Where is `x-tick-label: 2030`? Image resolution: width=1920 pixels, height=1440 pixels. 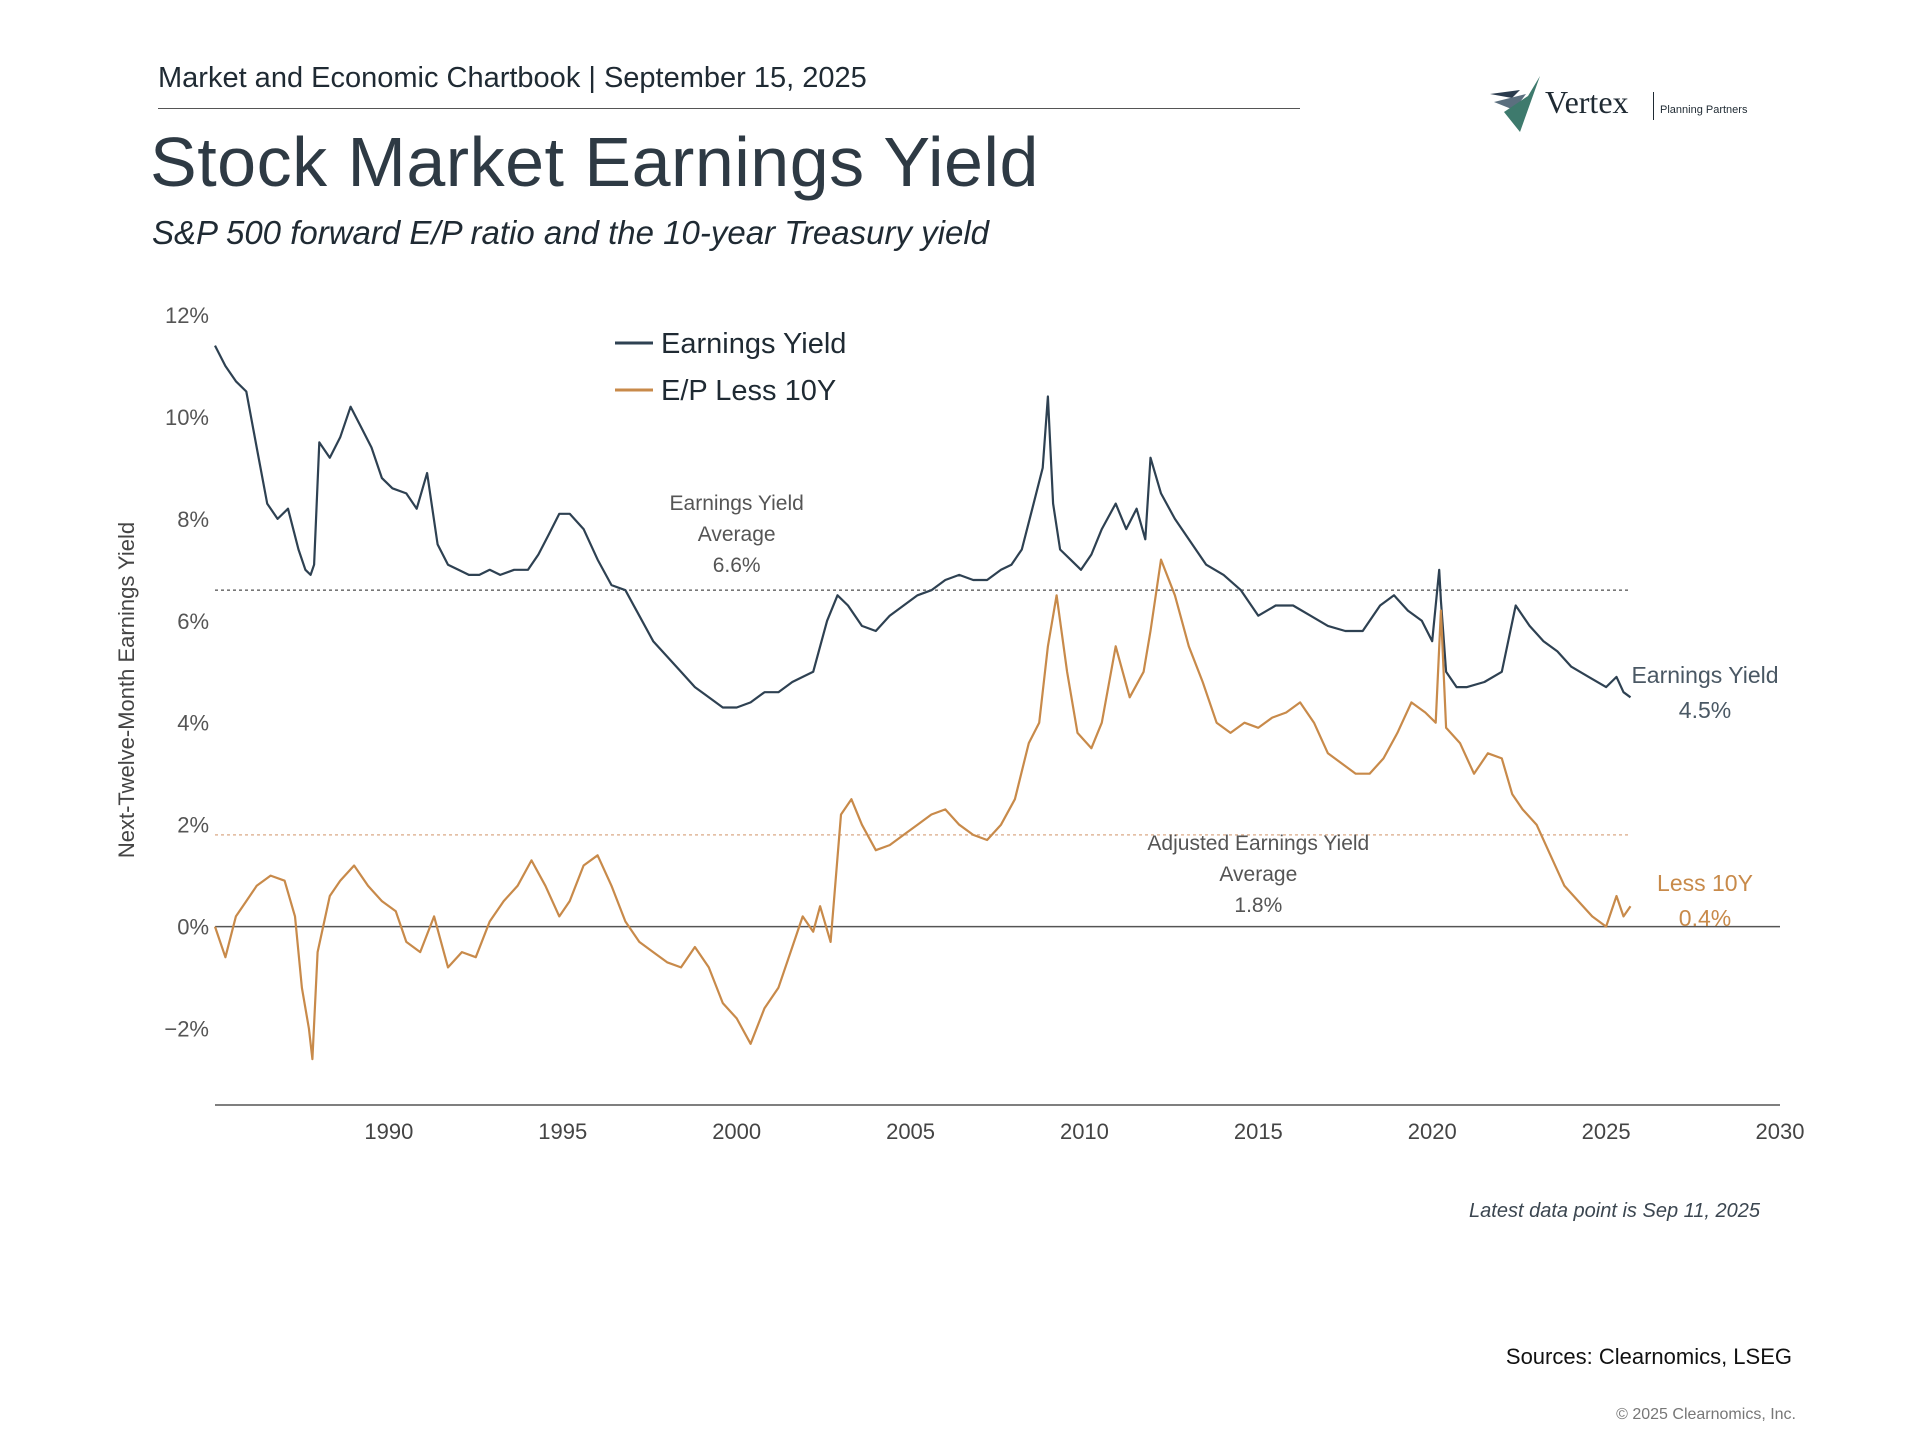
x-tick-label: 2030 is located at coordinates (1780, 1131).